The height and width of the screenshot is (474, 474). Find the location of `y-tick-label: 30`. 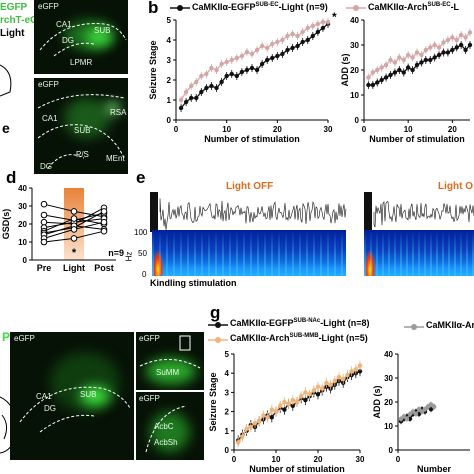

y-tick-label: 30 is located at coordinates (354, 45).